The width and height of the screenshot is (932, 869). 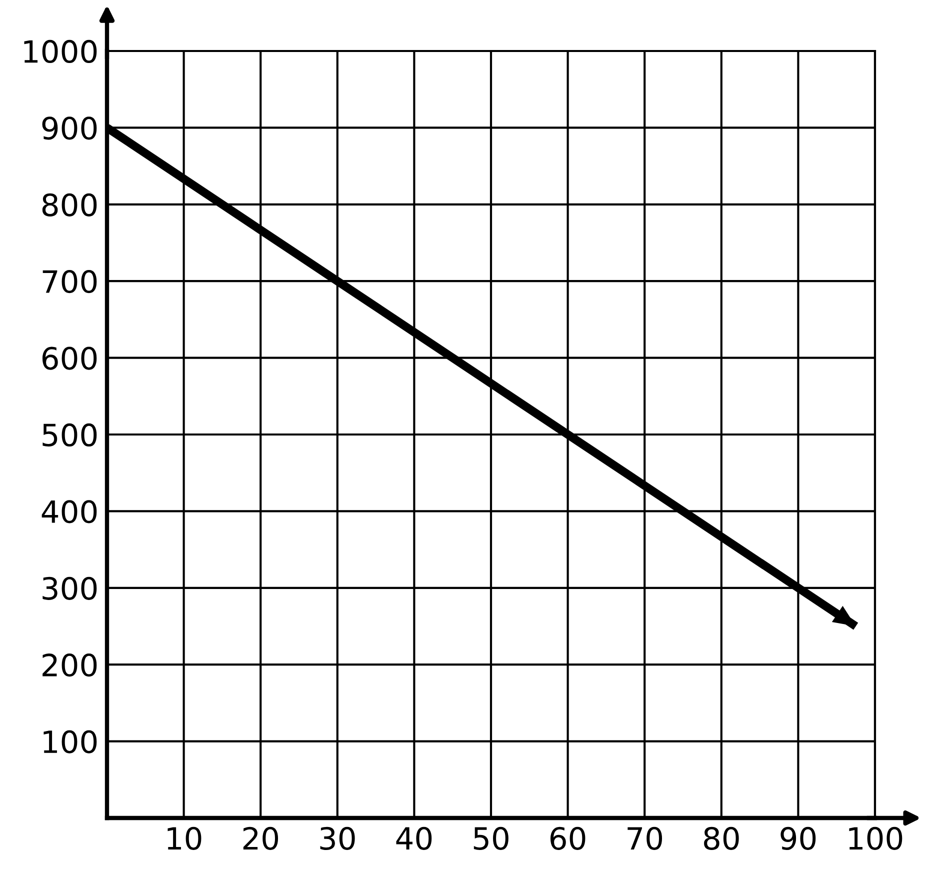 I want to click on y-tick-label: 800, so click(x=69, y=204).